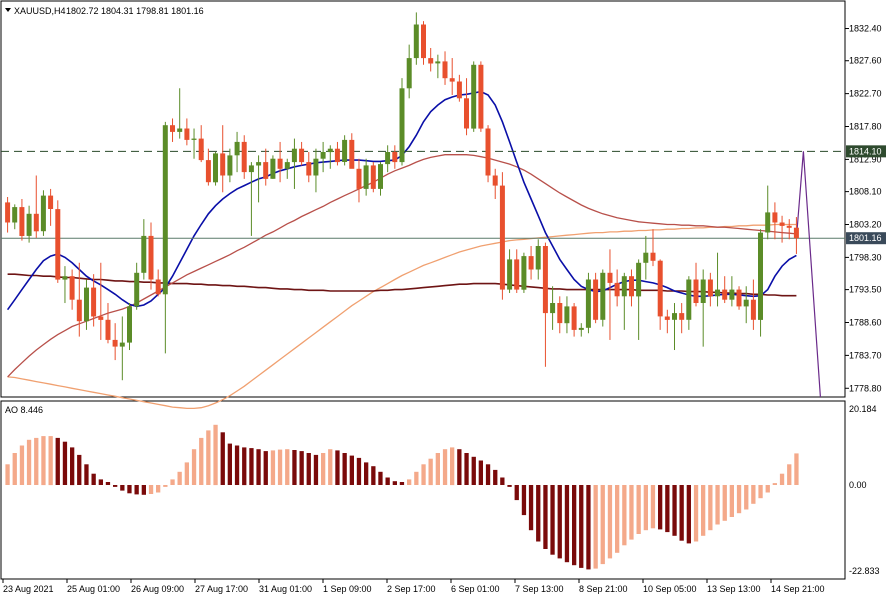 The image size is (890, 600). I want to click on ao-tick: 0.00, so click(858, 485).